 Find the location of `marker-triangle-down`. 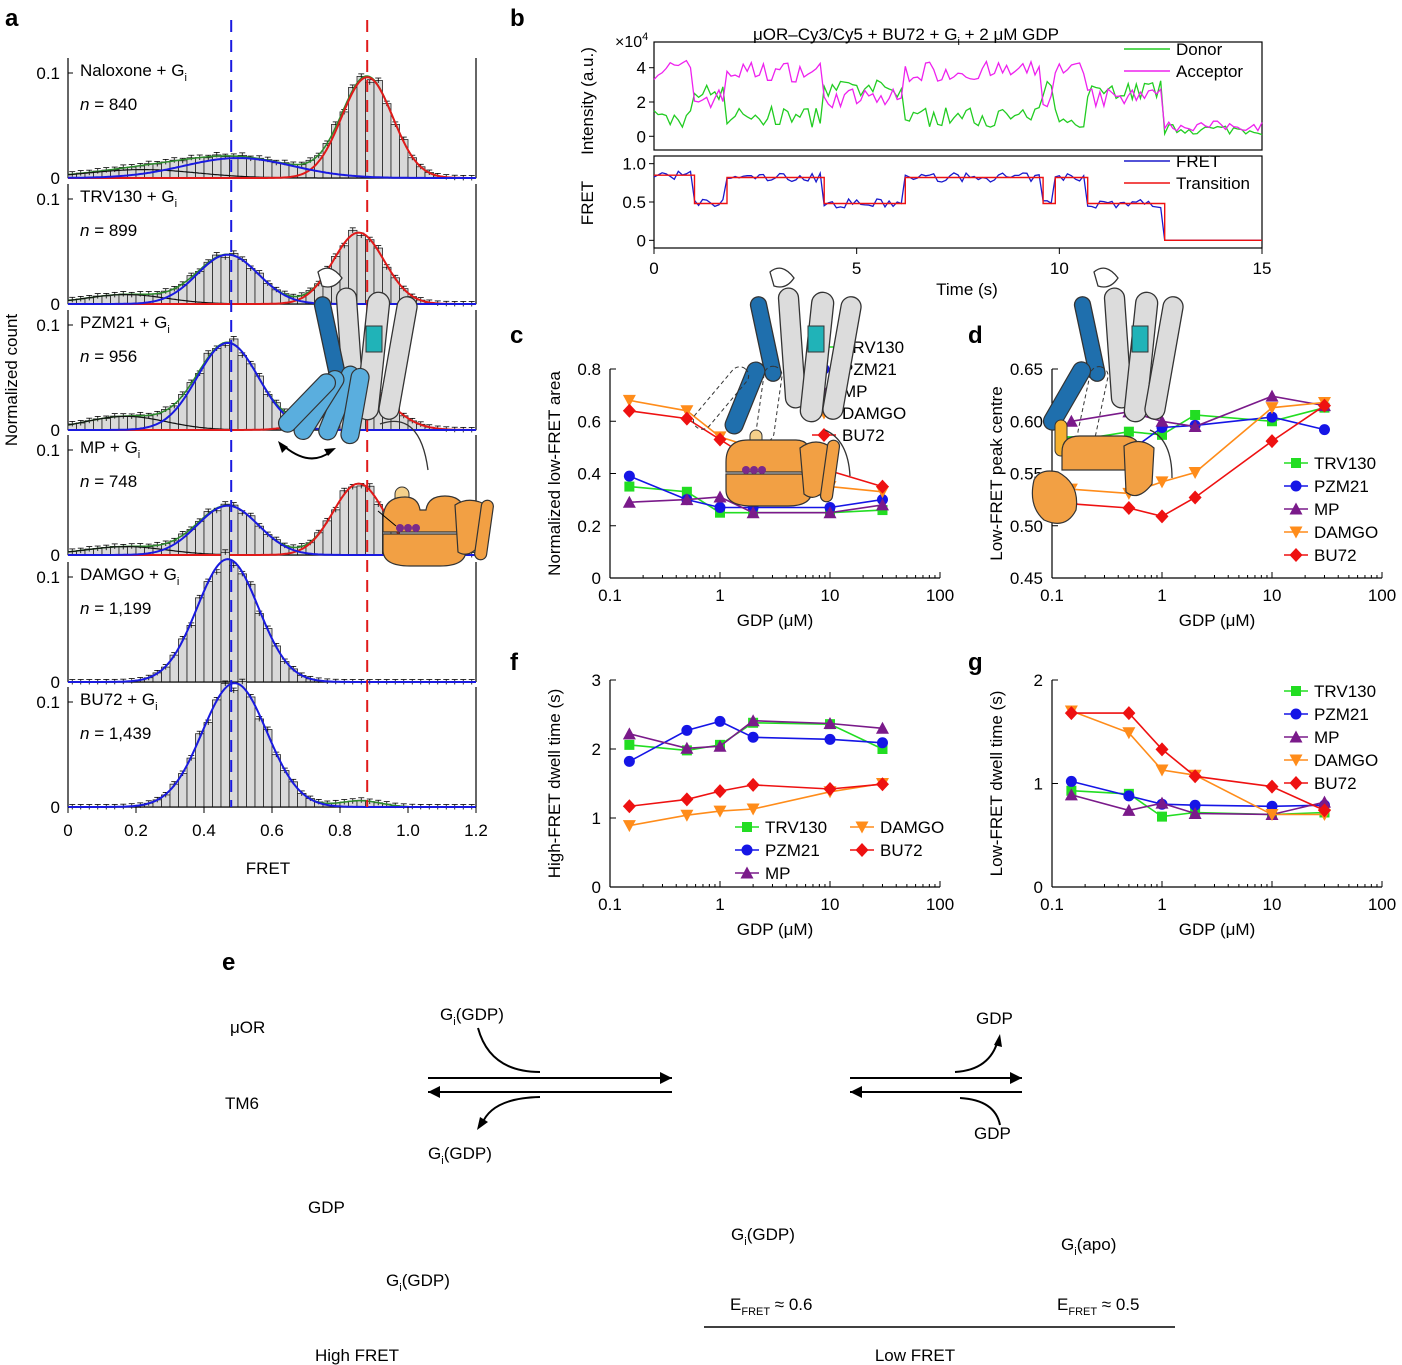

marker-triangle-down is located at coordinates (753, 809).